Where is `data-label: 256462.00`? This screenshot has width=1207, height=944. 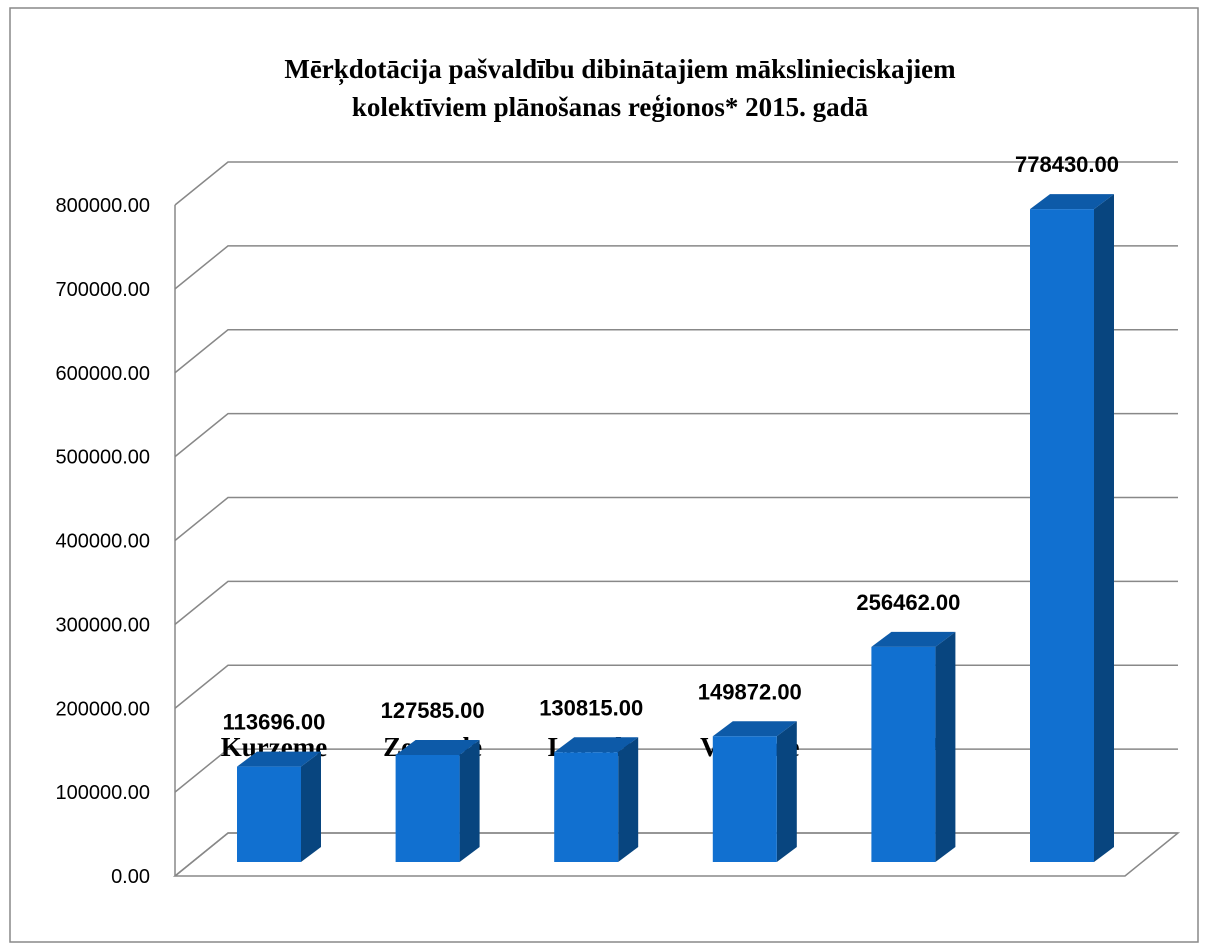
data-label: 256462.00 is located at coordinates (908, 602).